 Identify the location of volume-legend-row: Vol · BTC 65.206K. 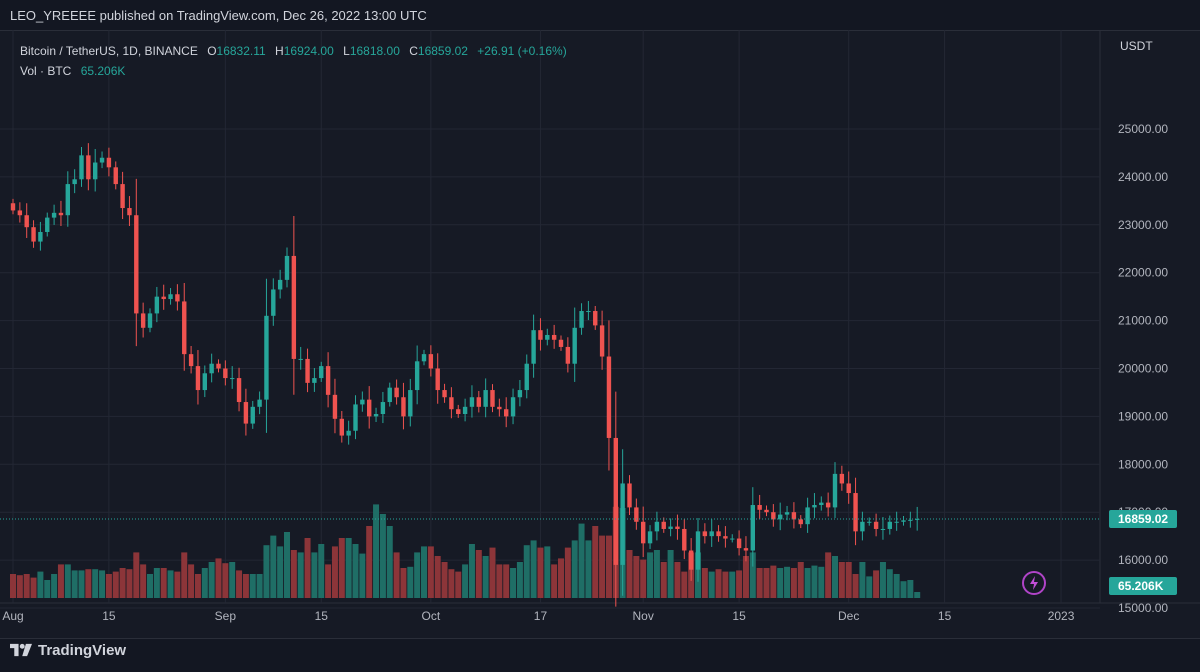
(293, 71).